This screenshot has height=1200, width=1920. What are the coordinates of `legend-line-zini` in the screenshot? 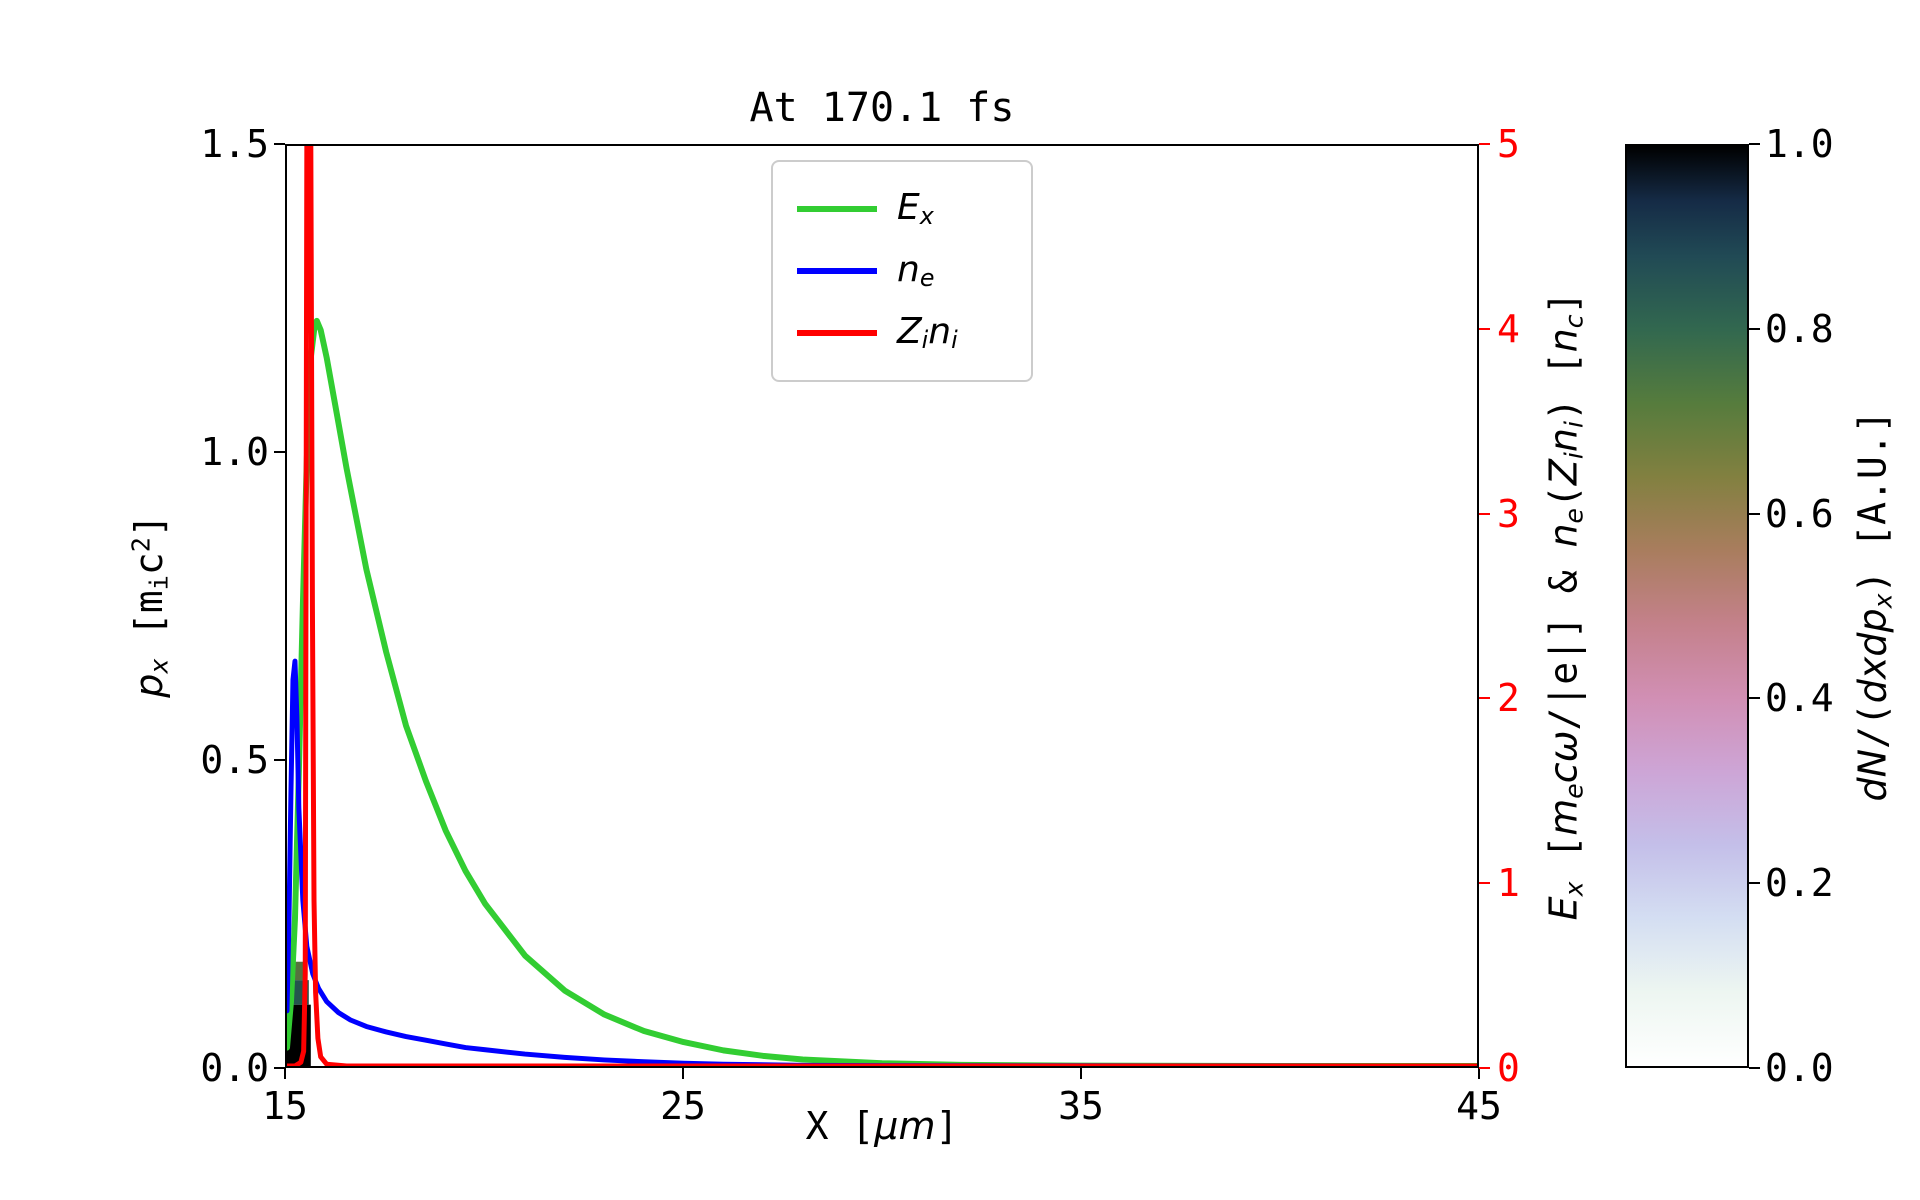 It's located at (837, 333).